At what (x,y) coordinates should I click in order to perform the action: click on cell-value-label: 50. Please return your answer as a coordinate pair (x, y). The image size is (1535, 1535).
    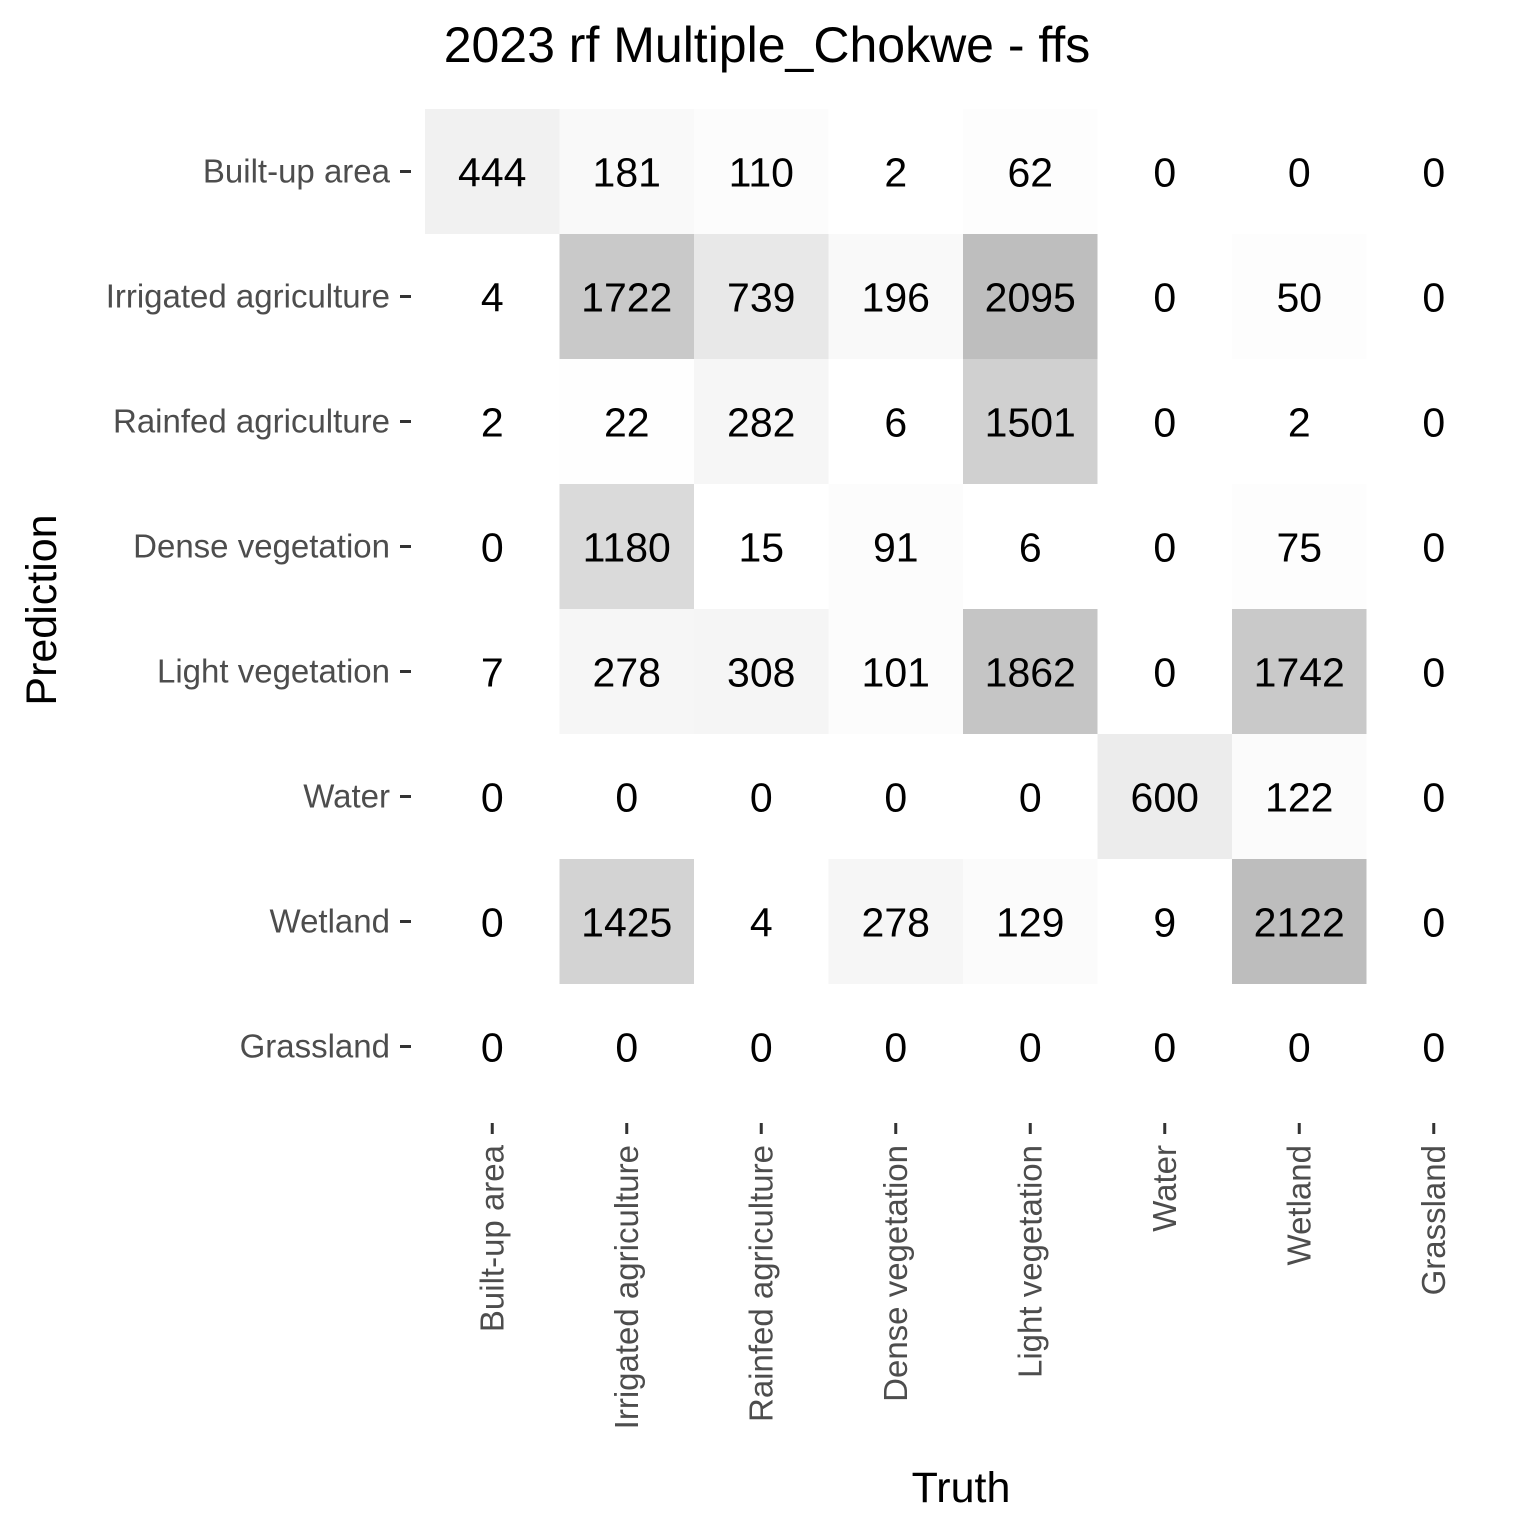
    Looking at the image, I should click on (1299, 298).